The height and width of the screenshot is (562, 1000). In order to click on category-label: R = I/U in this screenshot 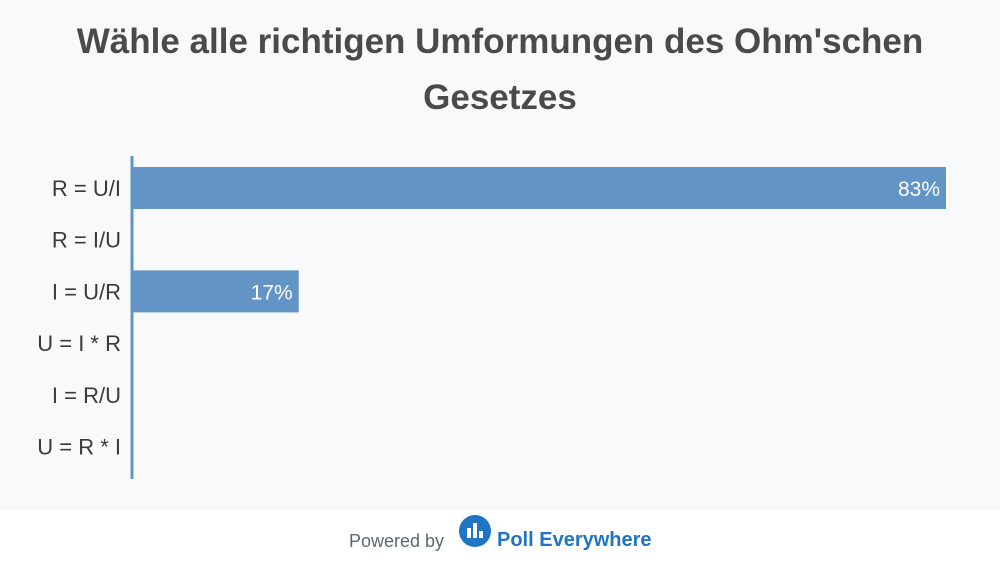, I will do `click(86, 240)`.